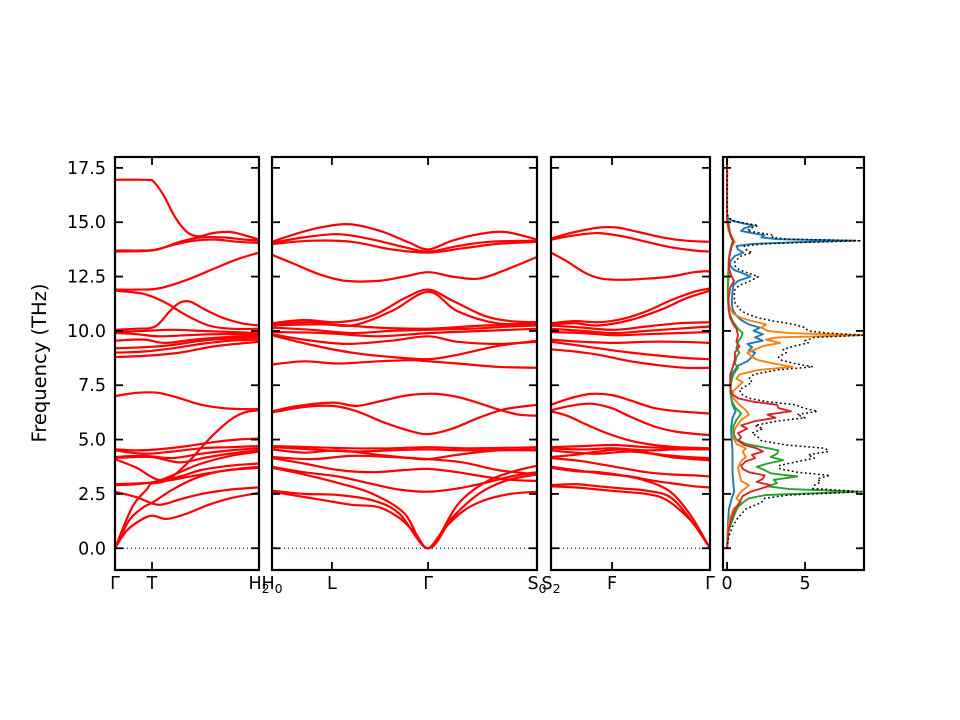 This screenshot has width=960, height=720. Describe the element at coordinates (550, 585) in the screenshot. I see `x-tick-label: S2` at that location.